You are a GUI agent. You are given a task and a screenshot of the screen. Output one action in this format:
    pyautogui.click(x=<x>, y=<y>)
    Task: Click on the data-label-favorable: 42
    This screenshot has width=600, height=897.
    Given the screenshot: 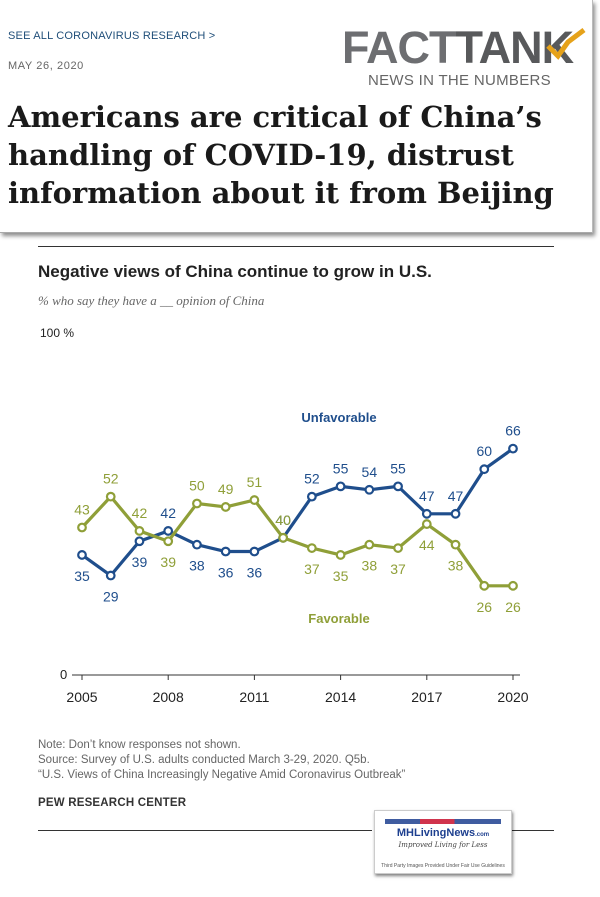 What is the action you would take?
    pyautogui.click(x=140, y=513)
    